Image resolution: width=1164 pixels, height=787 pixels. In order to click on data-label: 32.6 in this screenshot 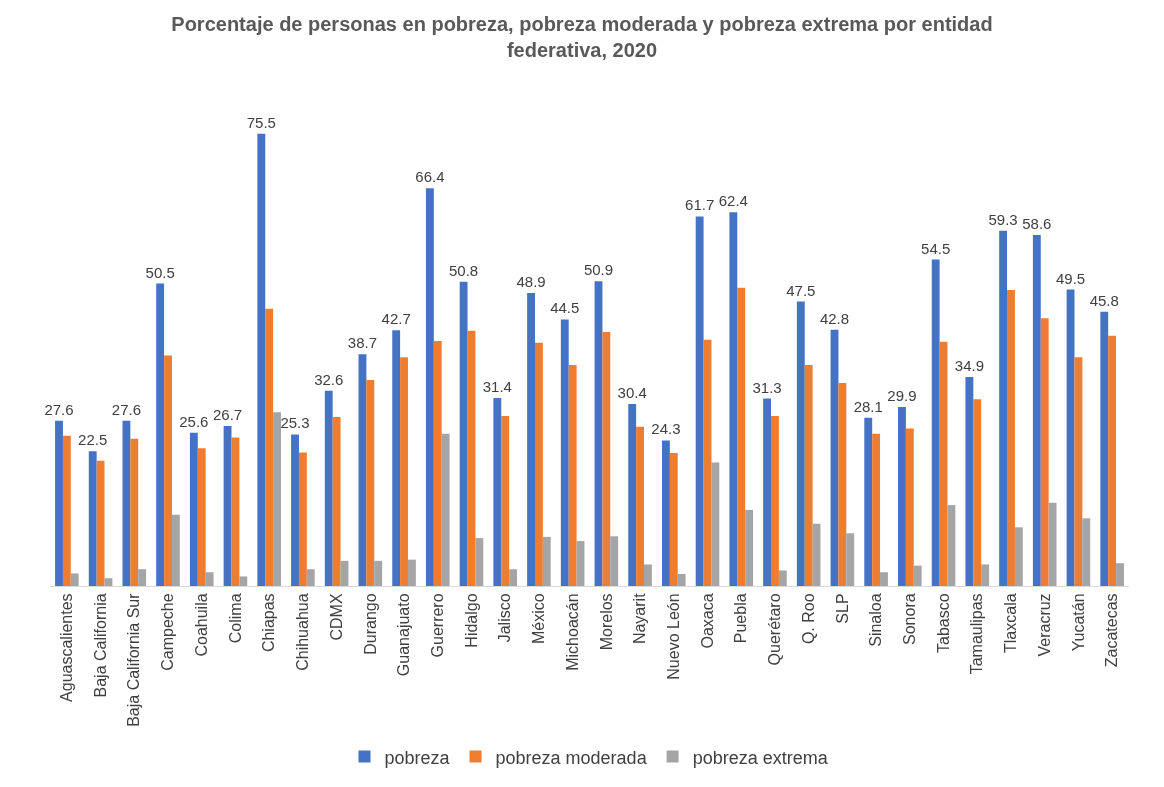, I will do `click(329, 379)`.